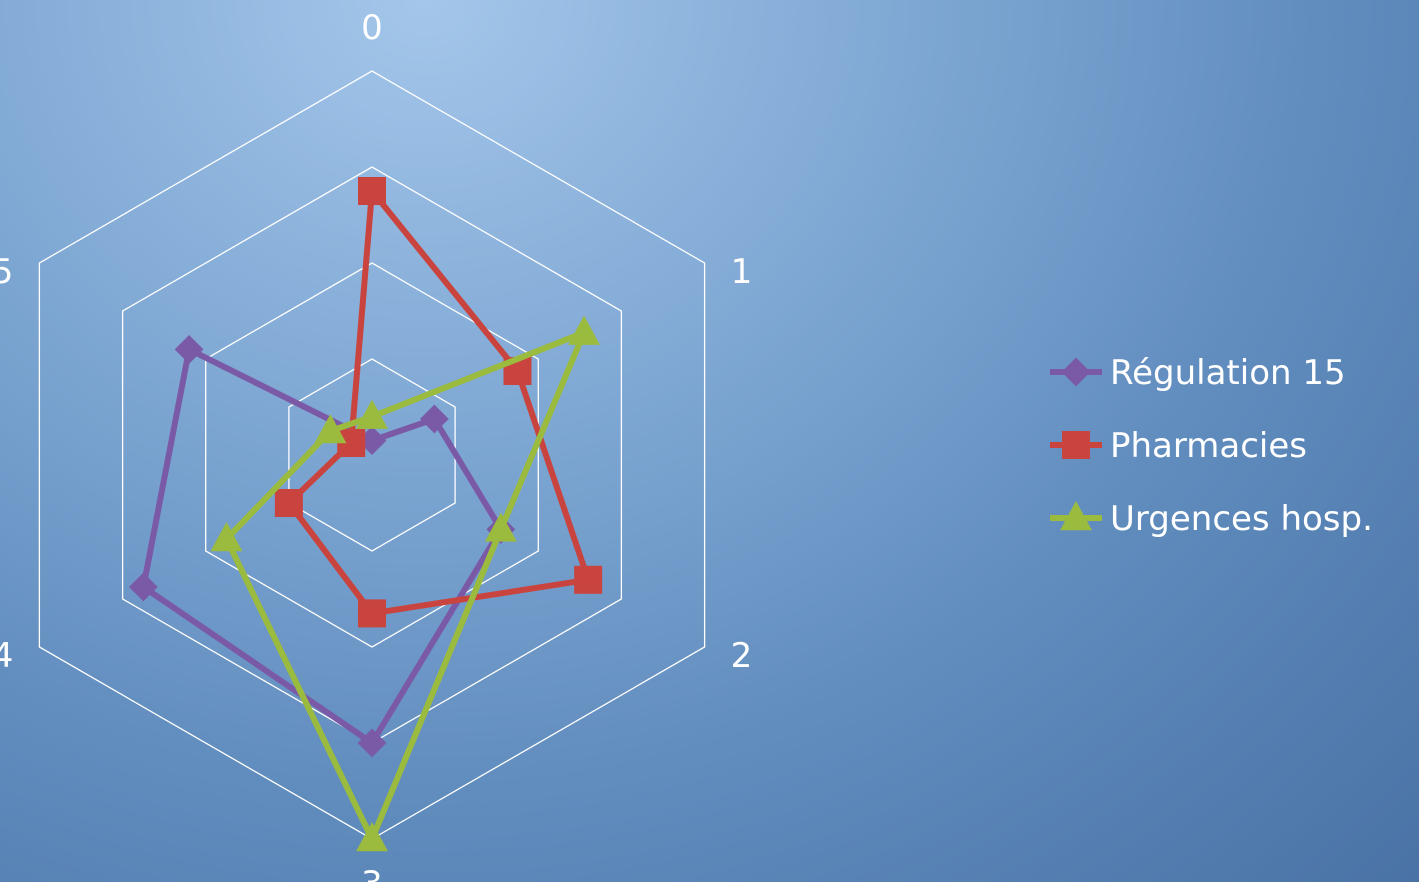 This screenshot has height=882, width=1419. Describe the element at coordinates (1208, 446) in the screenshot. I see `legend-label-2: Pharmacies` at that location.